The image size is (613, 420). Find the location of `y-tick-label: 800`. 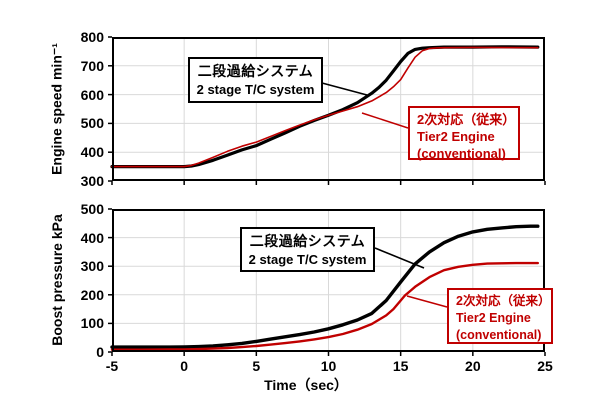

y-tick-label: 800 is located at coordinates (92, 37).